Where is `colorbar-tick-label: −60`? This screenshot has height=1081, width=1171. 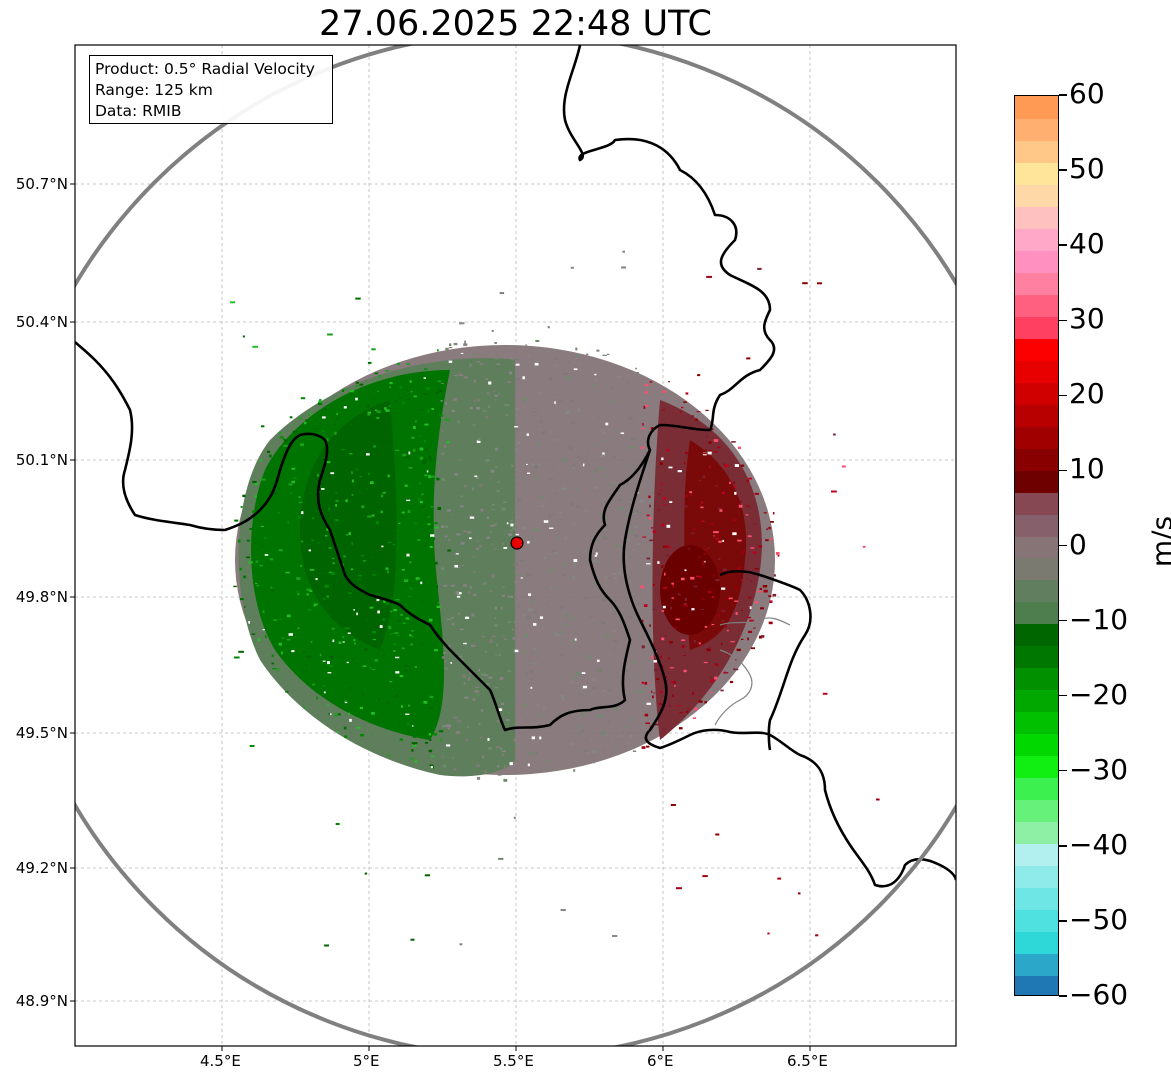 colorbar-tick-label: −60 is located at coordinates (1099, 994).